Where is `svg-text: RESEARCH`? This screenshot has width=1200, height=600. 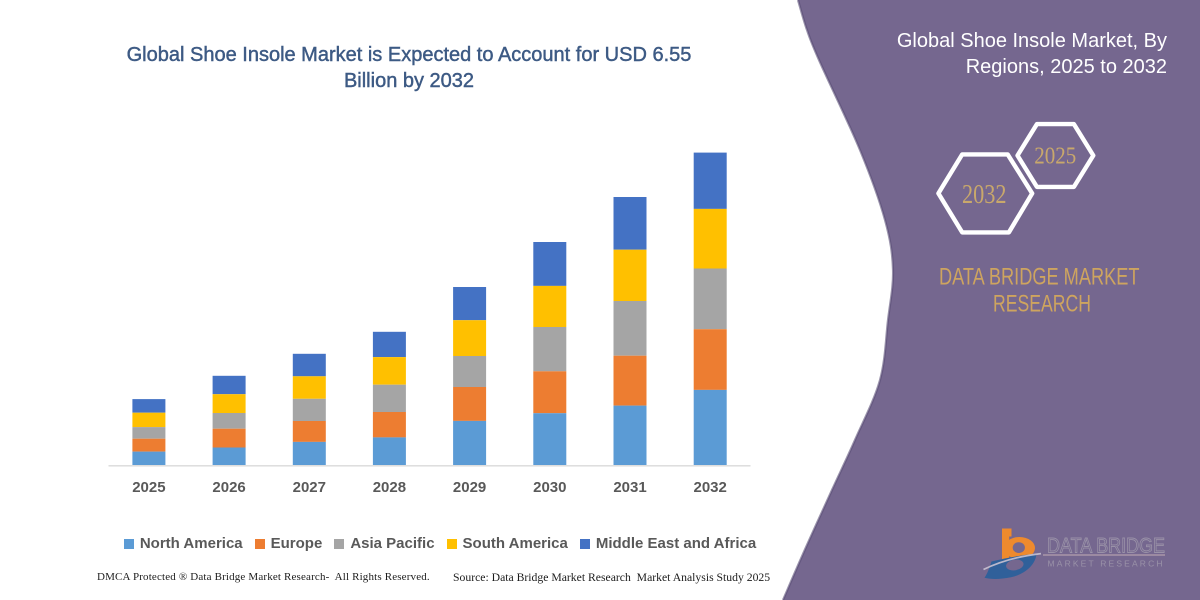 svg-text: RESEARCH is located at coordinates (1042, 303).